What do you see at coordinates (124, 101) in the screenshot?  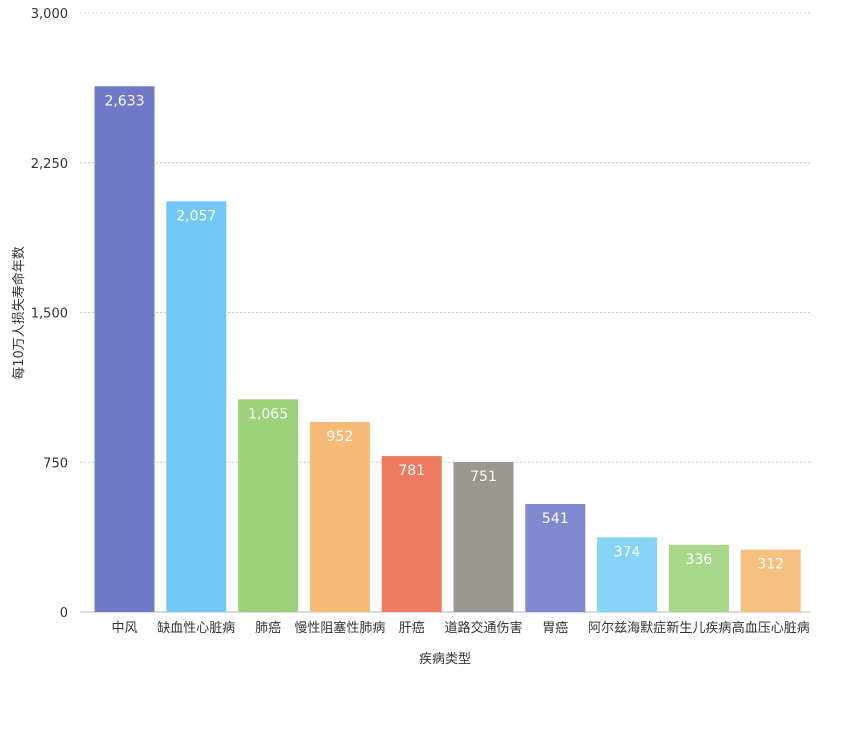 I see `bar-value-label: 2,633` at bounding box center [124, 101].